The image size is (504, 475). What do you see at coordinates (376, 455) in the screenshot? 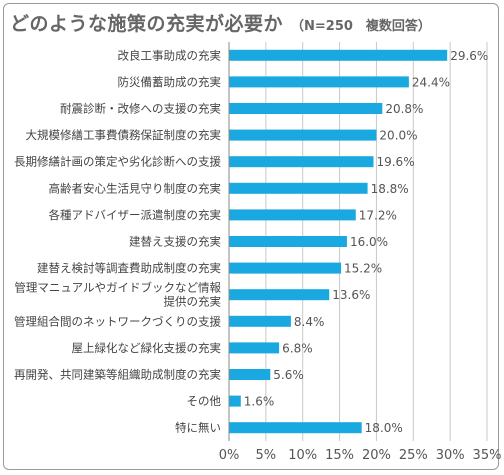
I see `x-tick-label: 20%` at bounding box center [376, 455].